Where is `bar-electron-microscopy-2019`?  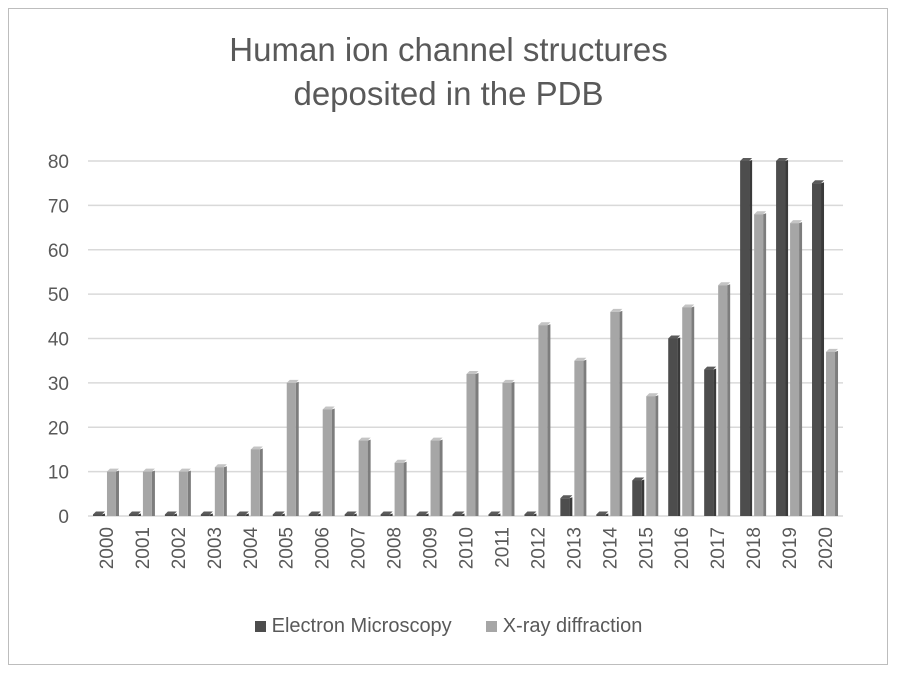
bar-electron-microscopy-2019 is located at coordinates (782, 337).